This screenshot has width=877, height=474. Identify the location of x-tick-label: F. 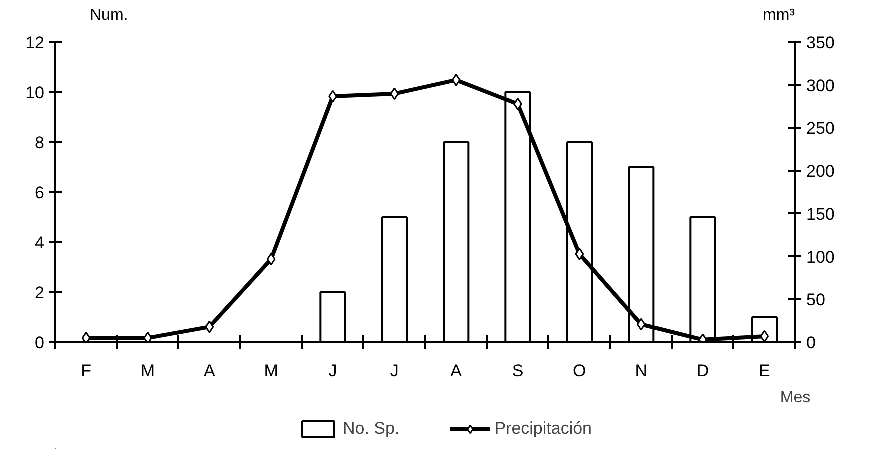
(86, 371).